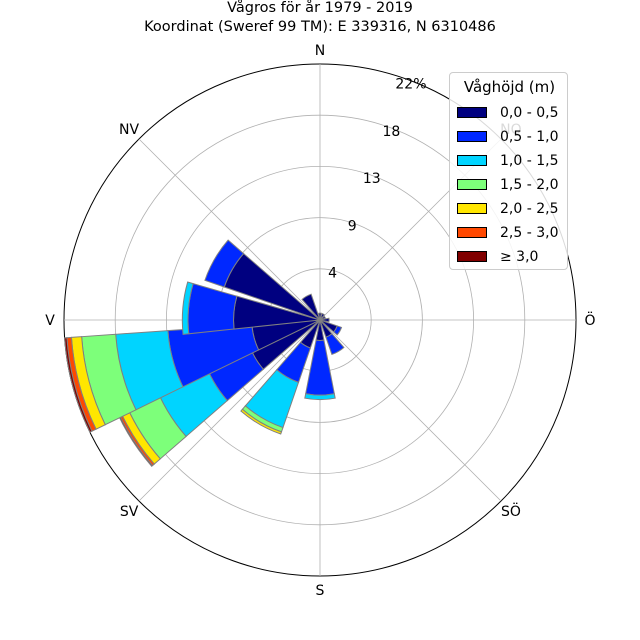  Describe the element at coordinates (529, 233) in the screenshot. I see `legend-label: 2,5 - 3,0` at that location.